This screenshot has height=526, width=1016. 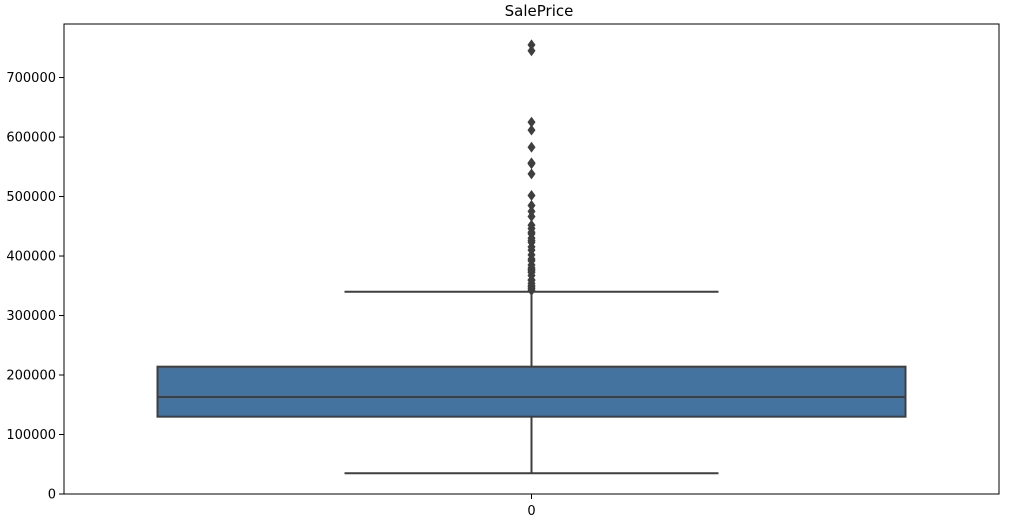 What do you see at coordinates (31, 435) in the screenshot?
I see `y-tick-label: 100000` at bounding box center [31, 435].